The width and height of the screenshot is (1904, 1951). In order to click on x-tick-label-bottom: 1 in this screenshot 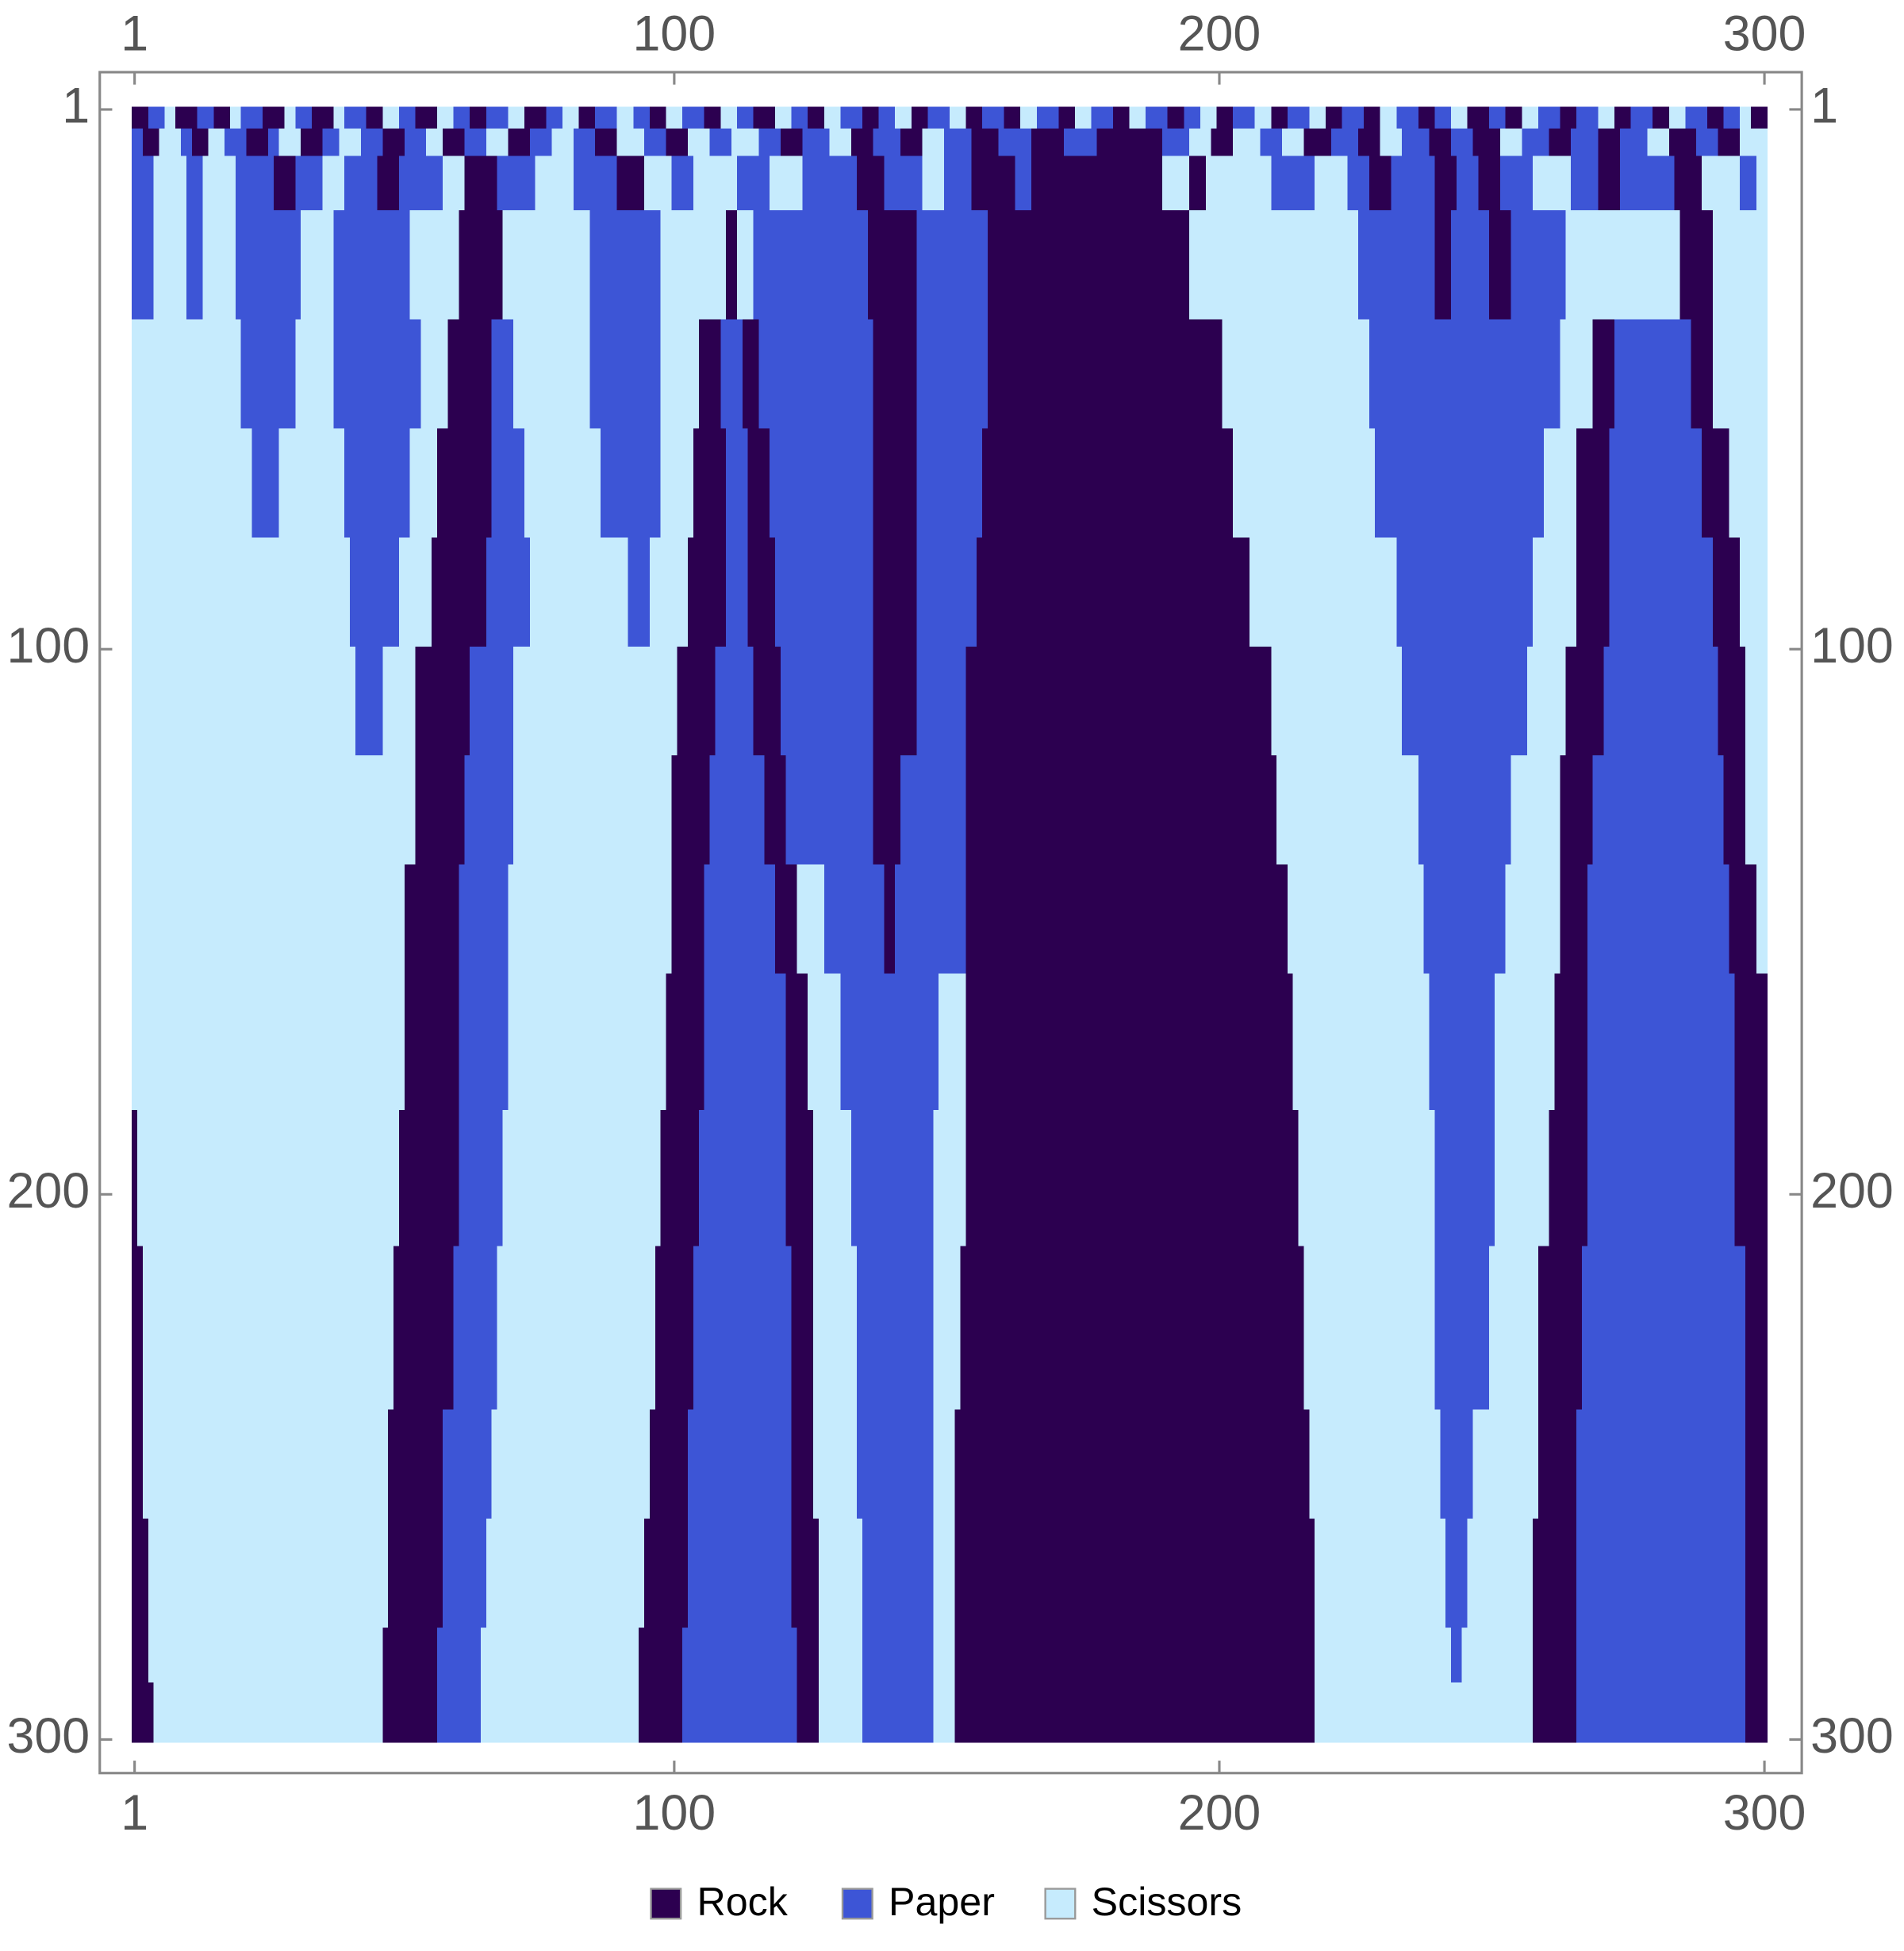, I will do `click(134, 1813)`.